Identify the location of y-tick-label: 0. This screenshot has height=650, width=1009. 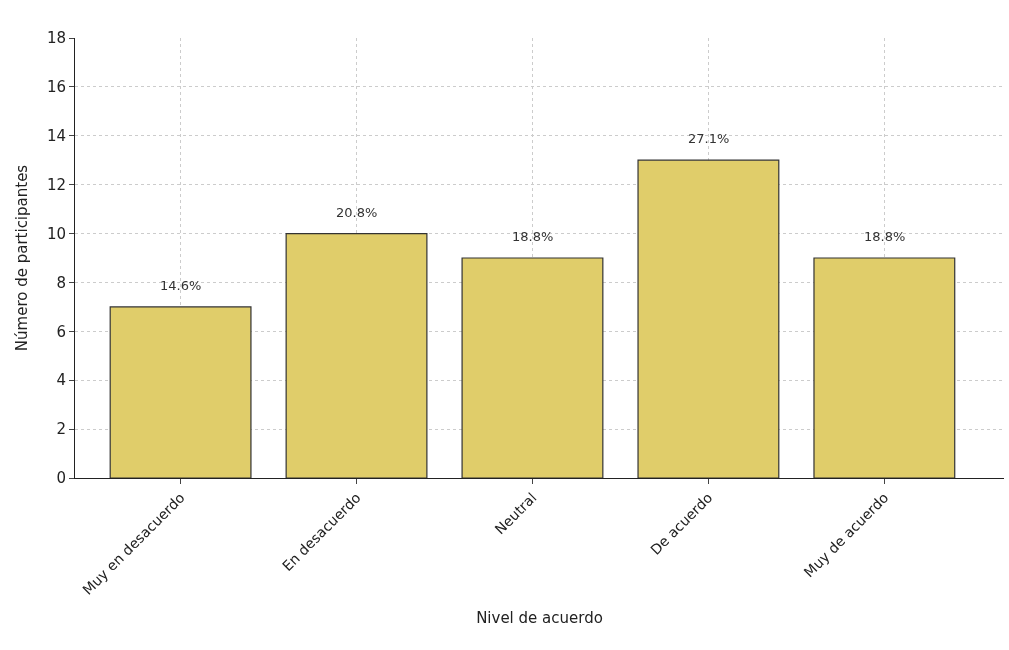
(61, 478).